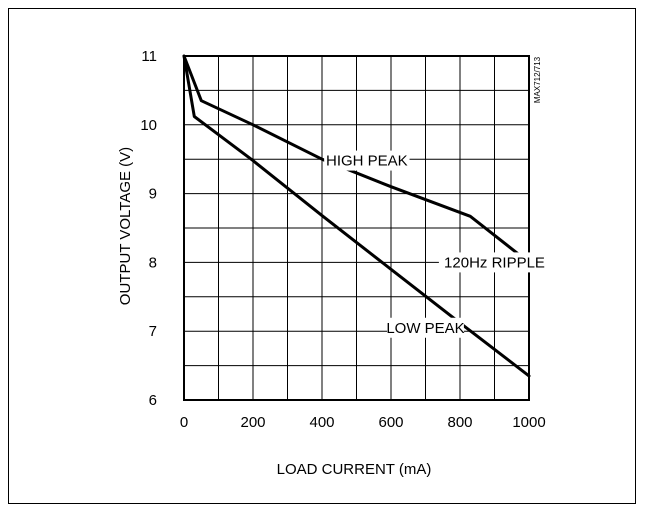  Describe the element at coordinates (184, 422) in the screenshot. I see `x-tick-label: 0` at that location.